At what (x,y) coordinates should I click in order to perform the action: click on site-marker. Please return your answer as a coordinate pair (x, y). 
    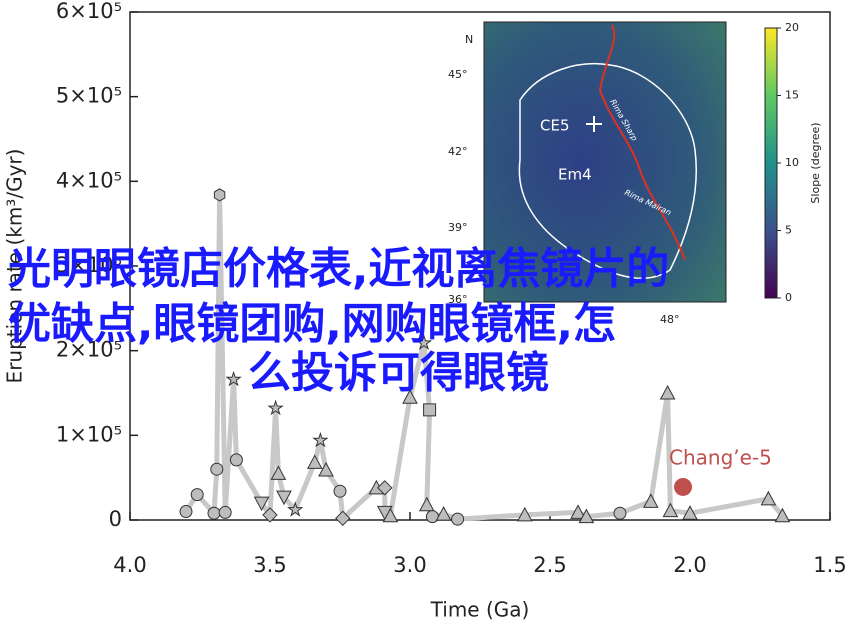
    Looking at the image, I should click on (594, 124).